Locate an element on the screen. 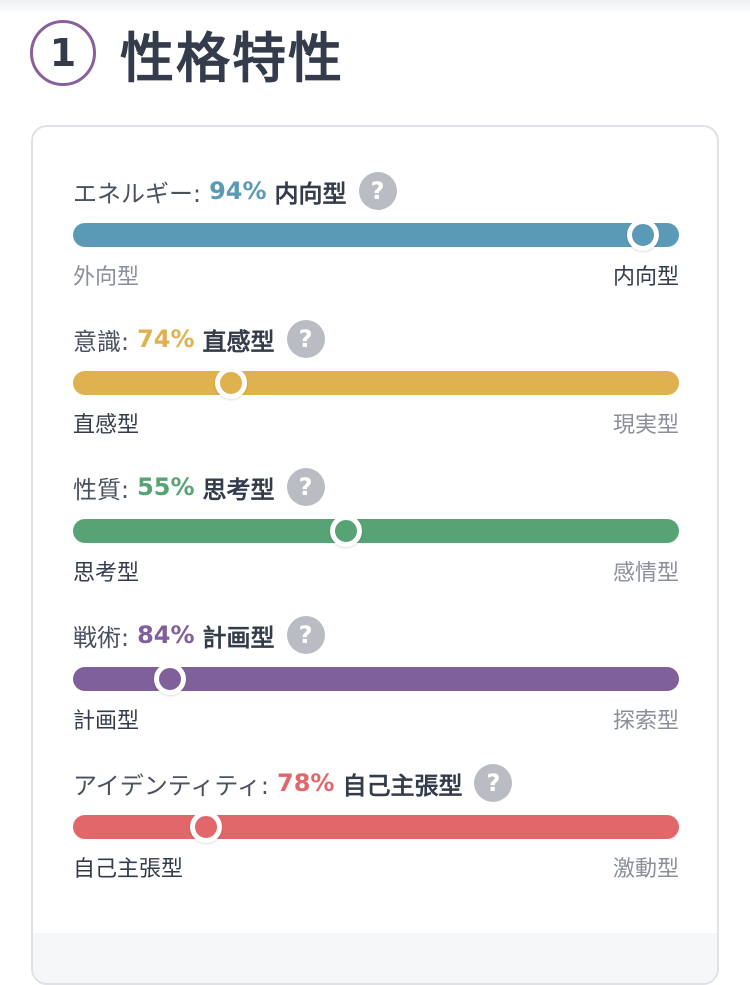 The height and width of the screenshot is (985, 750). trait-label: アイデンティティ: is located at coordinates (171, 785).